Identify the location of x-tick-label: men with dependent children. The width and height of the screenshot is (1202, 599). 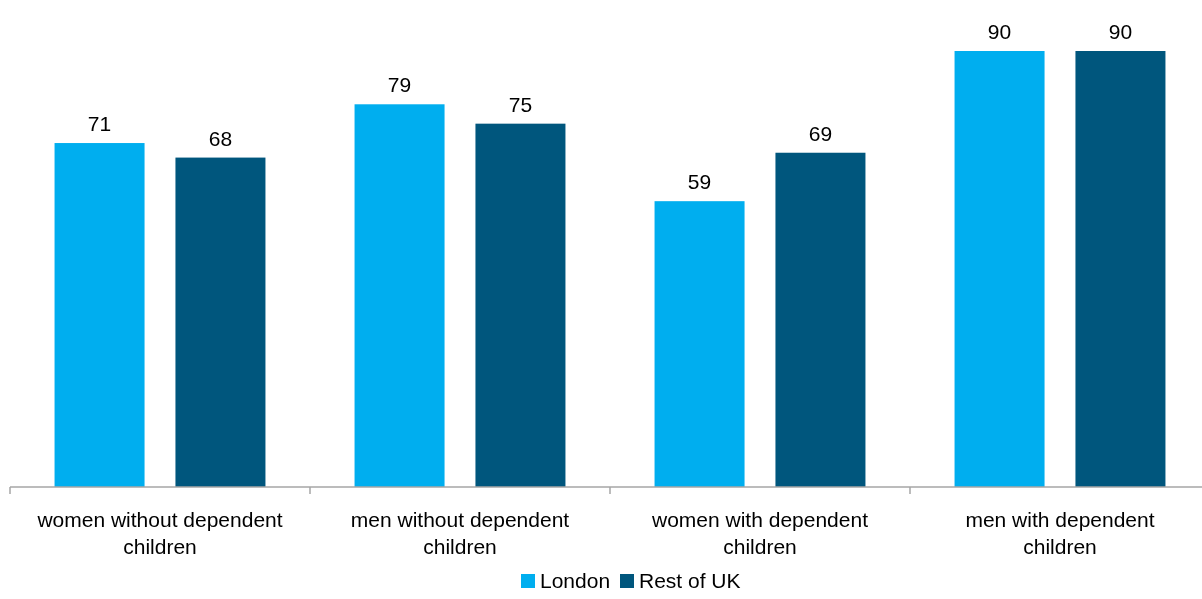
(1060, 533).